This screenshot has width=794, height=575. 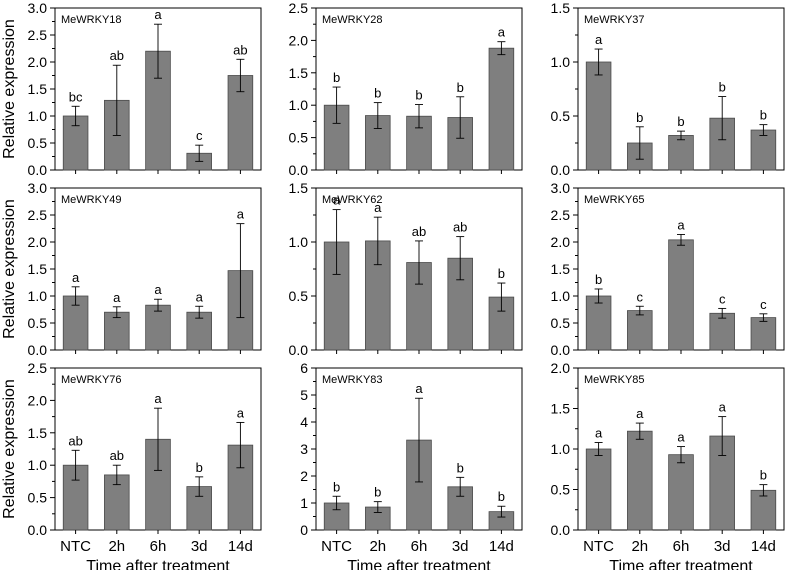 I want to click on y-tick-label: 1, so click(x=304, y=503).